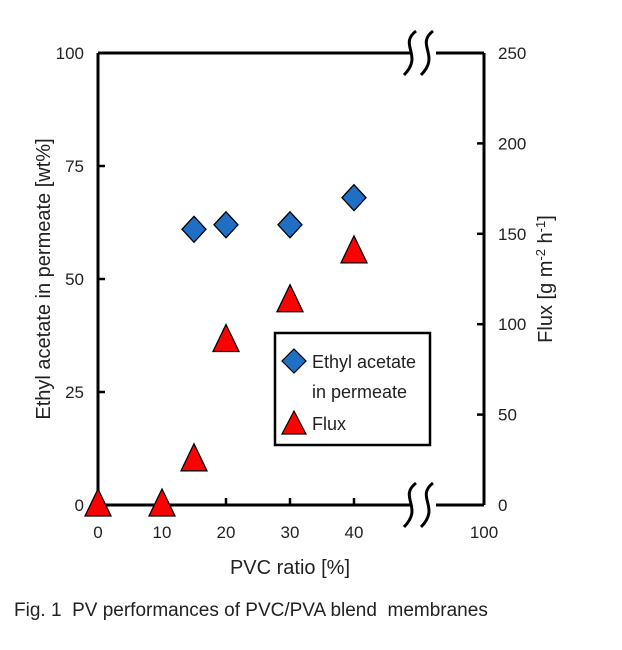 Image resolution: width=622 pixels, height=650 pixels. I want to click on x-tick-label: 30, so click(290, 532).